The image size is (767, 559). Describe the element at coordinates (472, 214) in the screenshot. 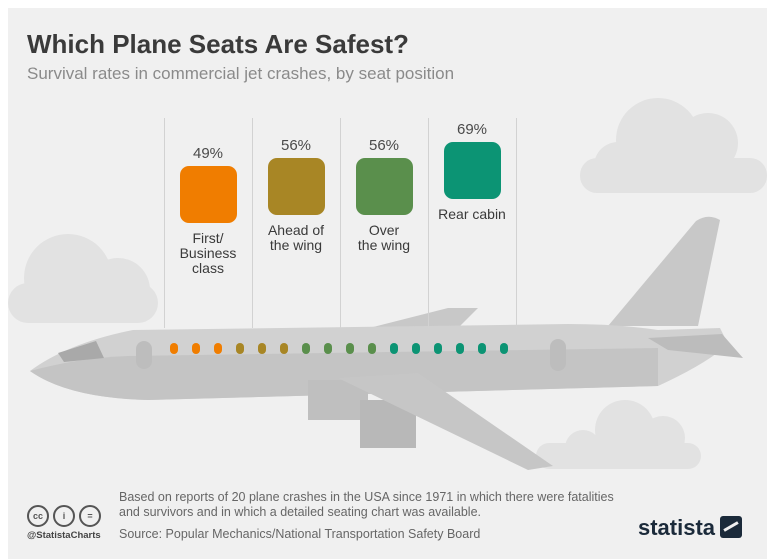

I see `category-label: Rear cabin` at that location.